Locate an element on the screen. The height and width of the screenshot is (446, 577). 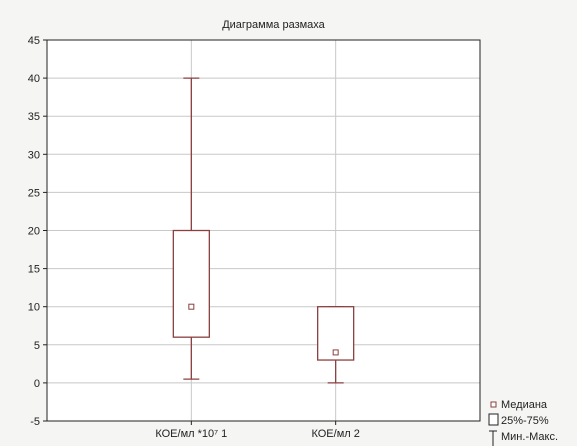
y-tick-label: 0 is located at coordinates (37, 384).